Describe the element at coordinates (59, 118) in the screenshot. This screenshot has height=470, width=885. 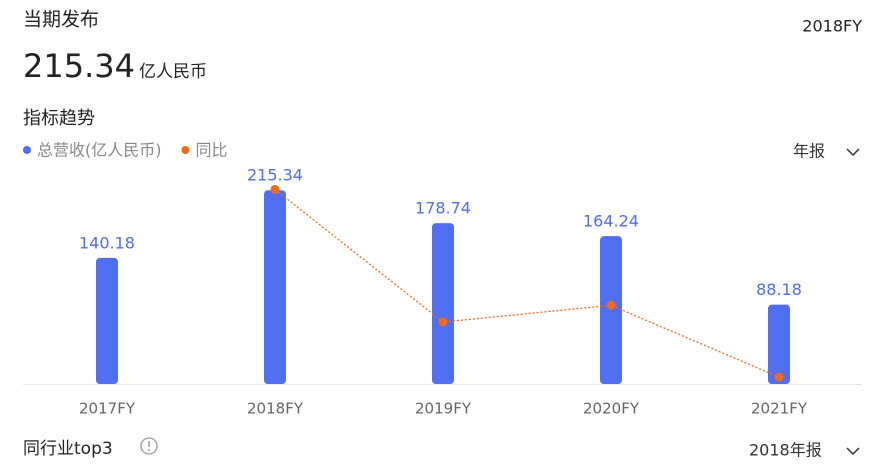
I see `section-title: 指标趋势` at that location.